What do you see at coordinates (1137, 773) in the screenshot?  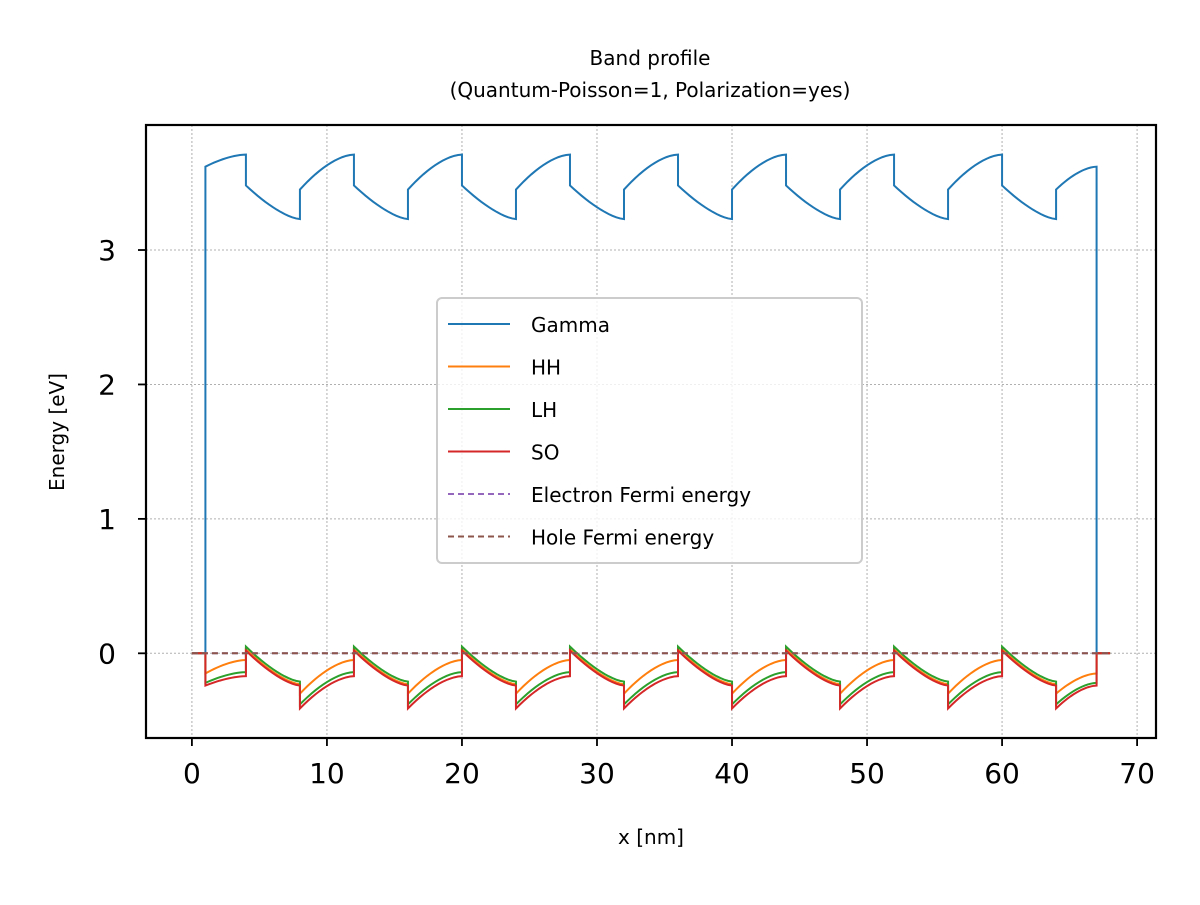 I see `x-tick-label: 70` at bounding box center [1137, 773].